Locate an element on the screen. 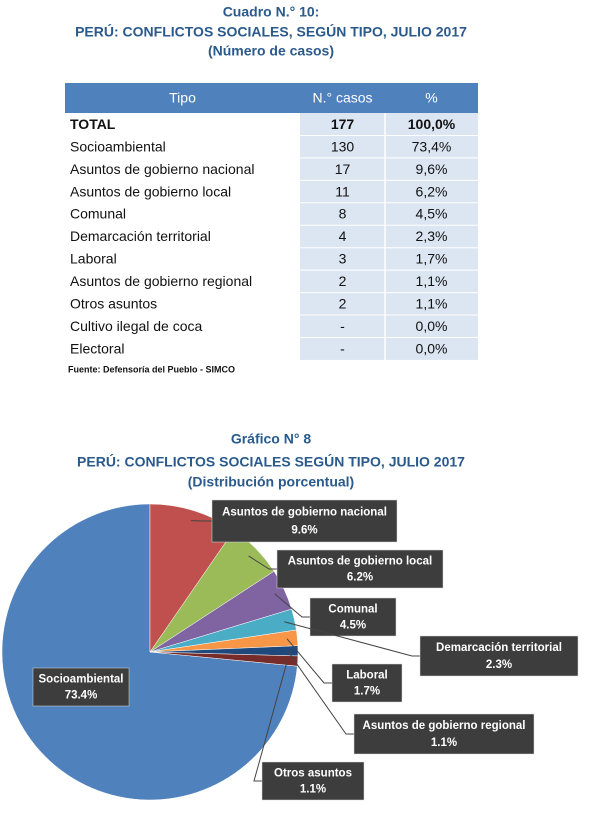 This screenshot has height=814, width=594. callout-value: 73.4% is located at coordinates (81, 695).